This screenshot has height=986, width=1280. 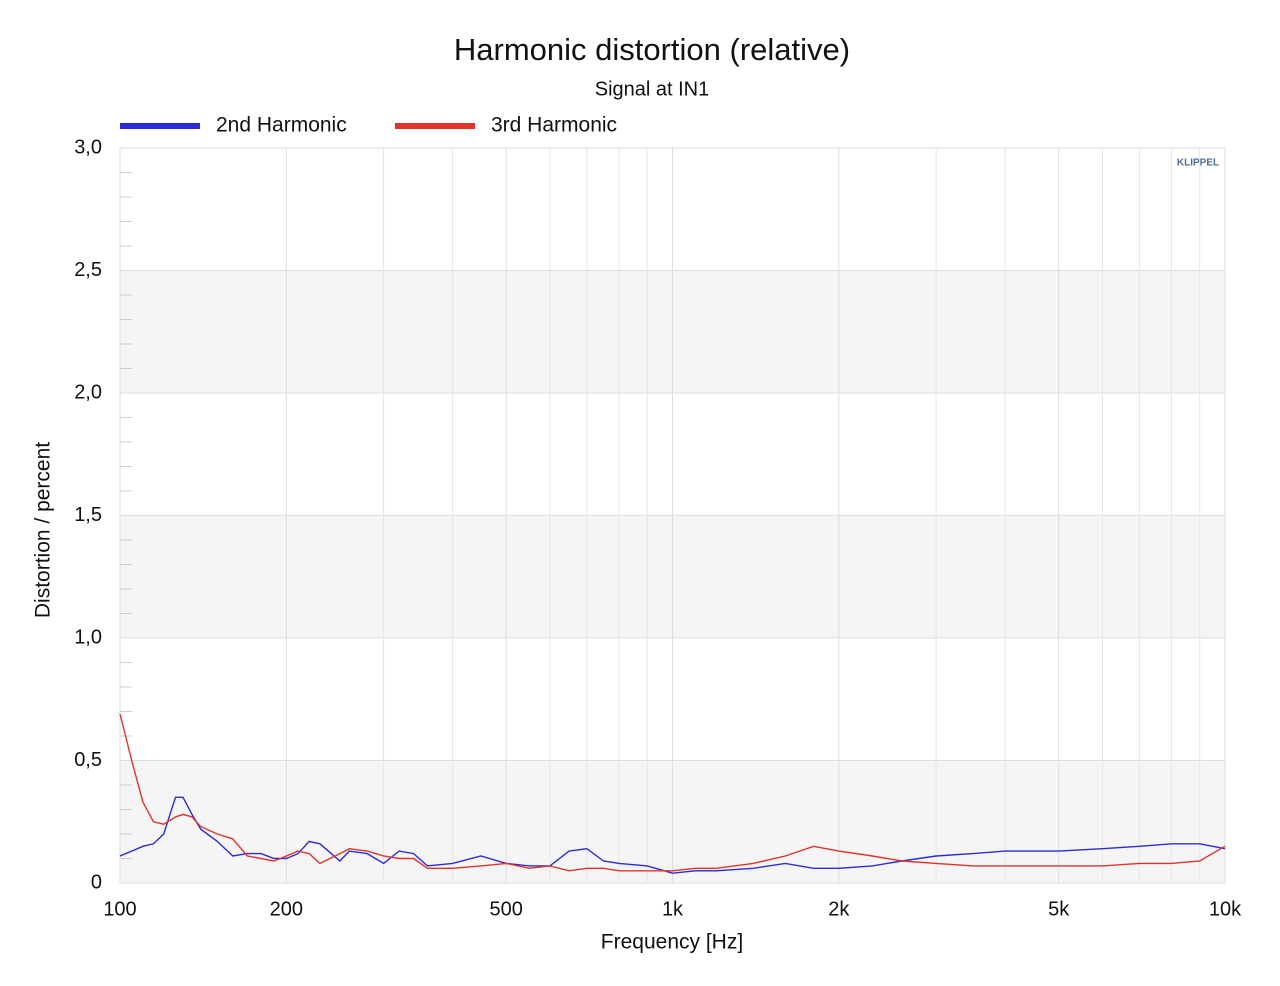 What do you see at coordinates (1059, 909) in the screenshot?
I see `x-tick-label: 5k` at bounding box center [1059, 909].